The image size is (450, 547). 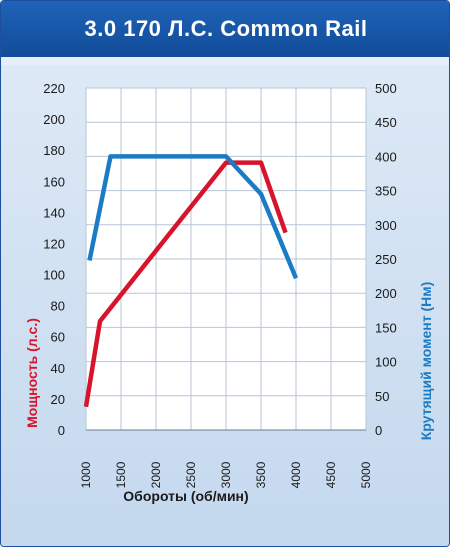 I want to click on left-tick-label: 100, so click(x=54, y=275).